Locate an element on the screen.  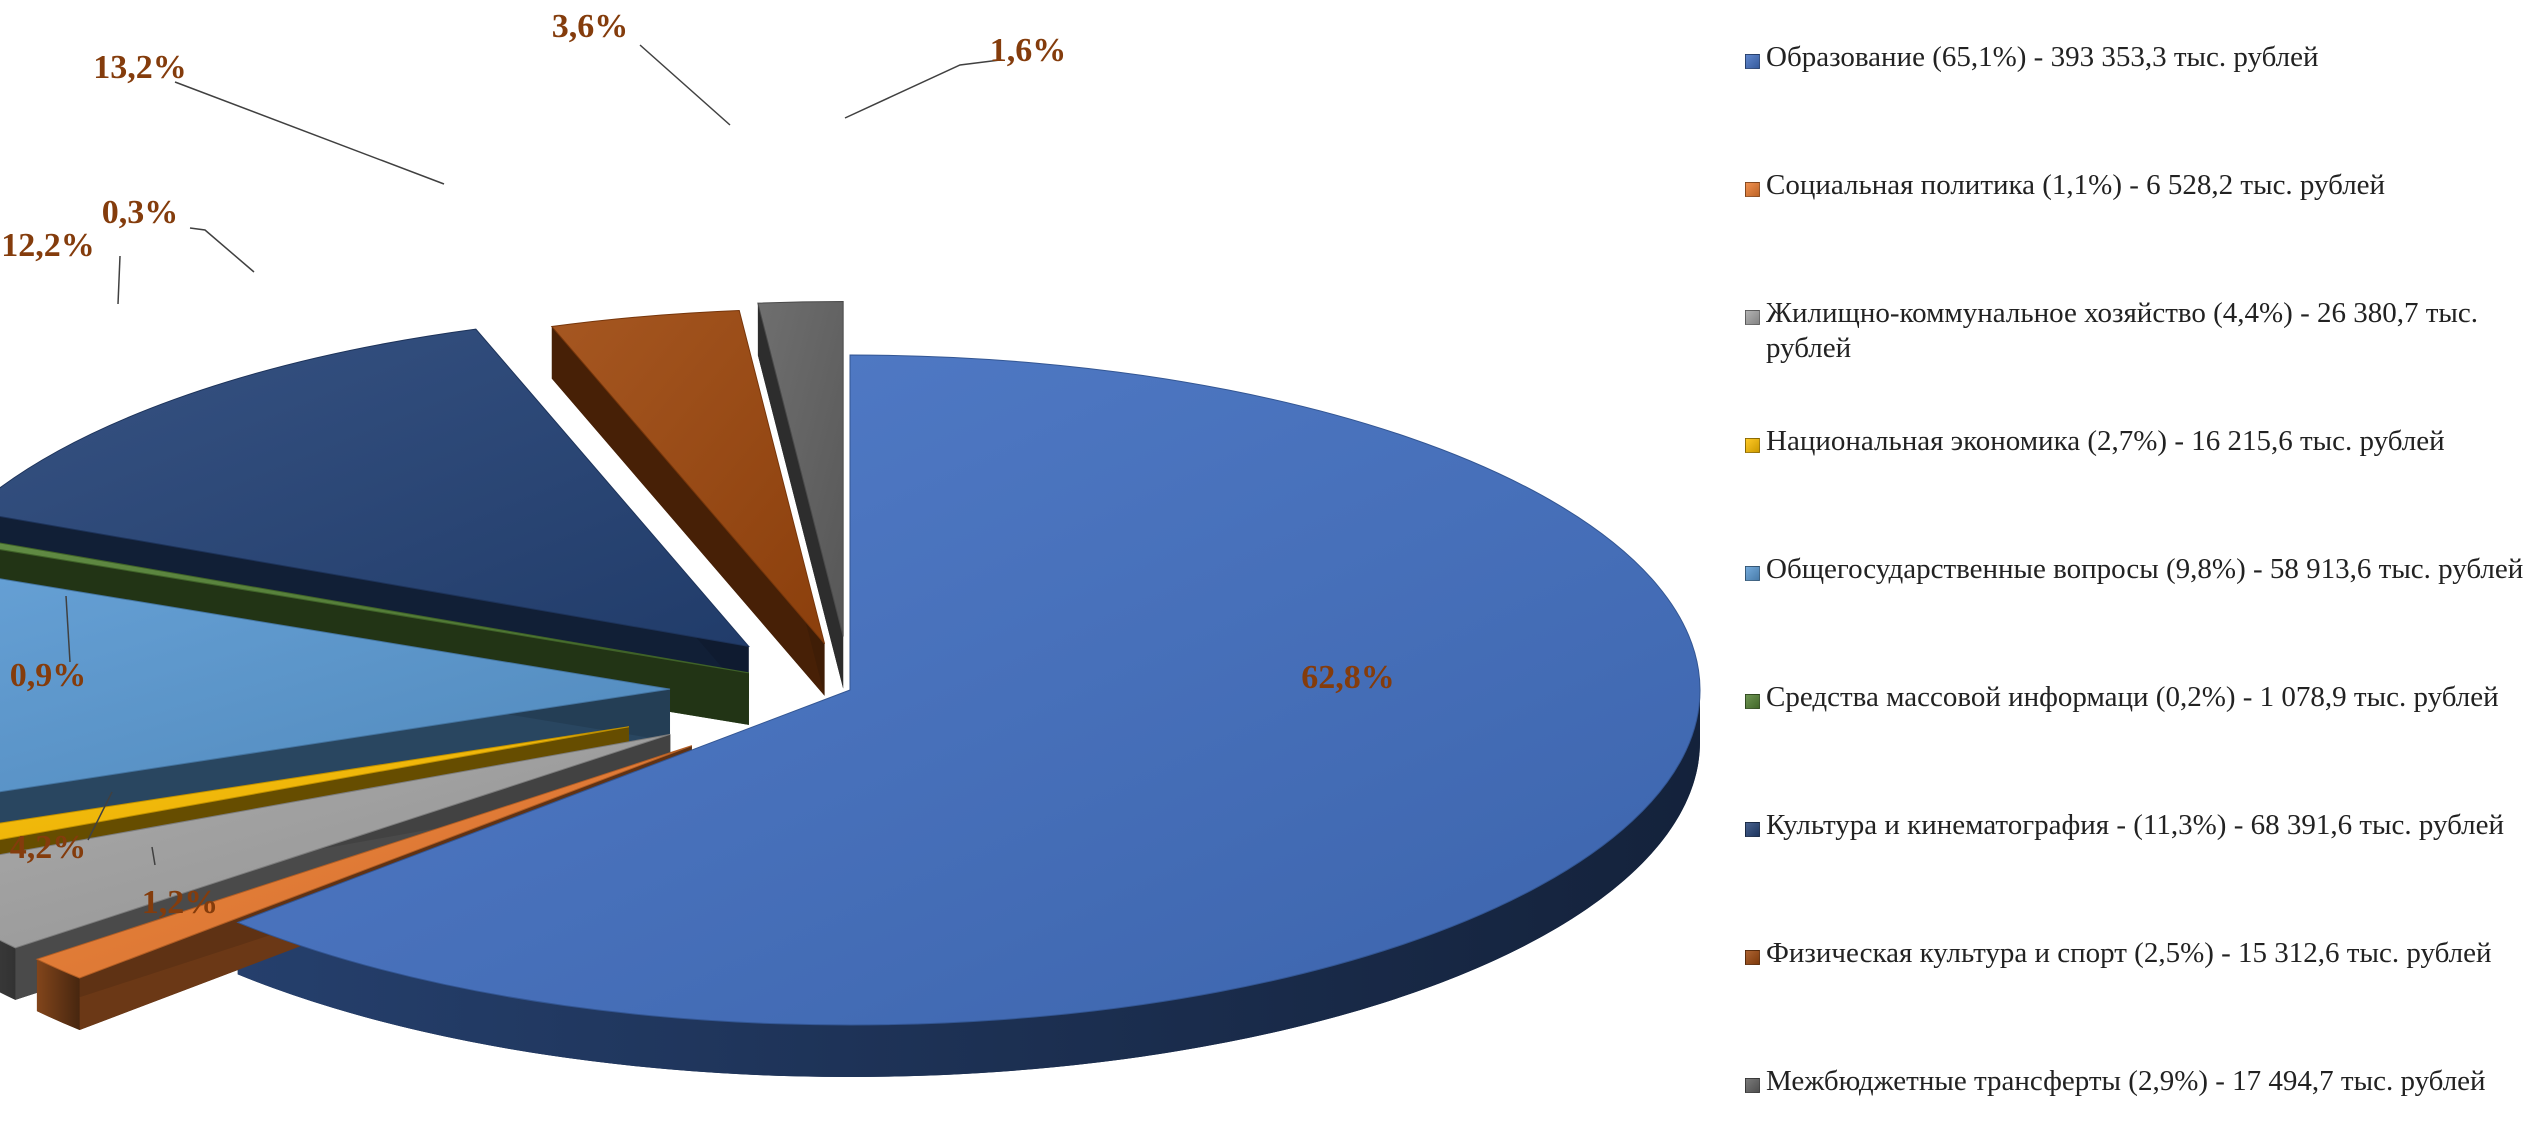
slice-label-3: 0,9% is located at coordinates (48, 675).